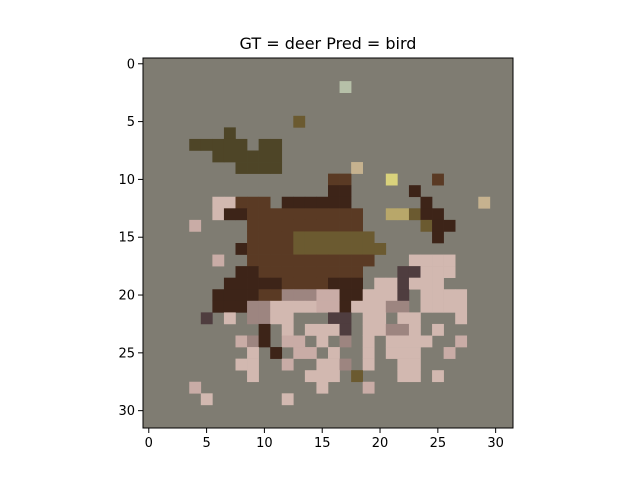 Image resolution: width=640 pixels, height=480 pixels. Describe the element at coordinates (126, 180) in the screenshot. I see `y-tick-label: 10` at that location.